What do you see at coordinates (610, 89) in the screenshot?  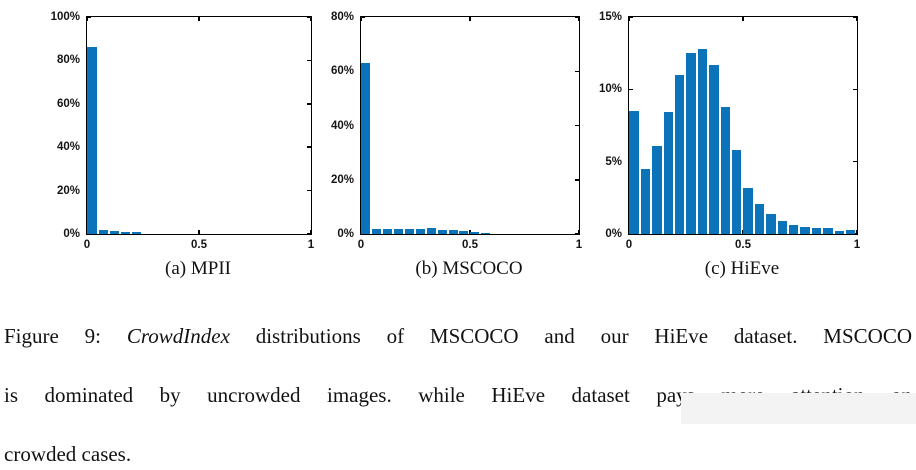 I see `y-axis-tick-label: 10%` at bounding box center [610, 89].